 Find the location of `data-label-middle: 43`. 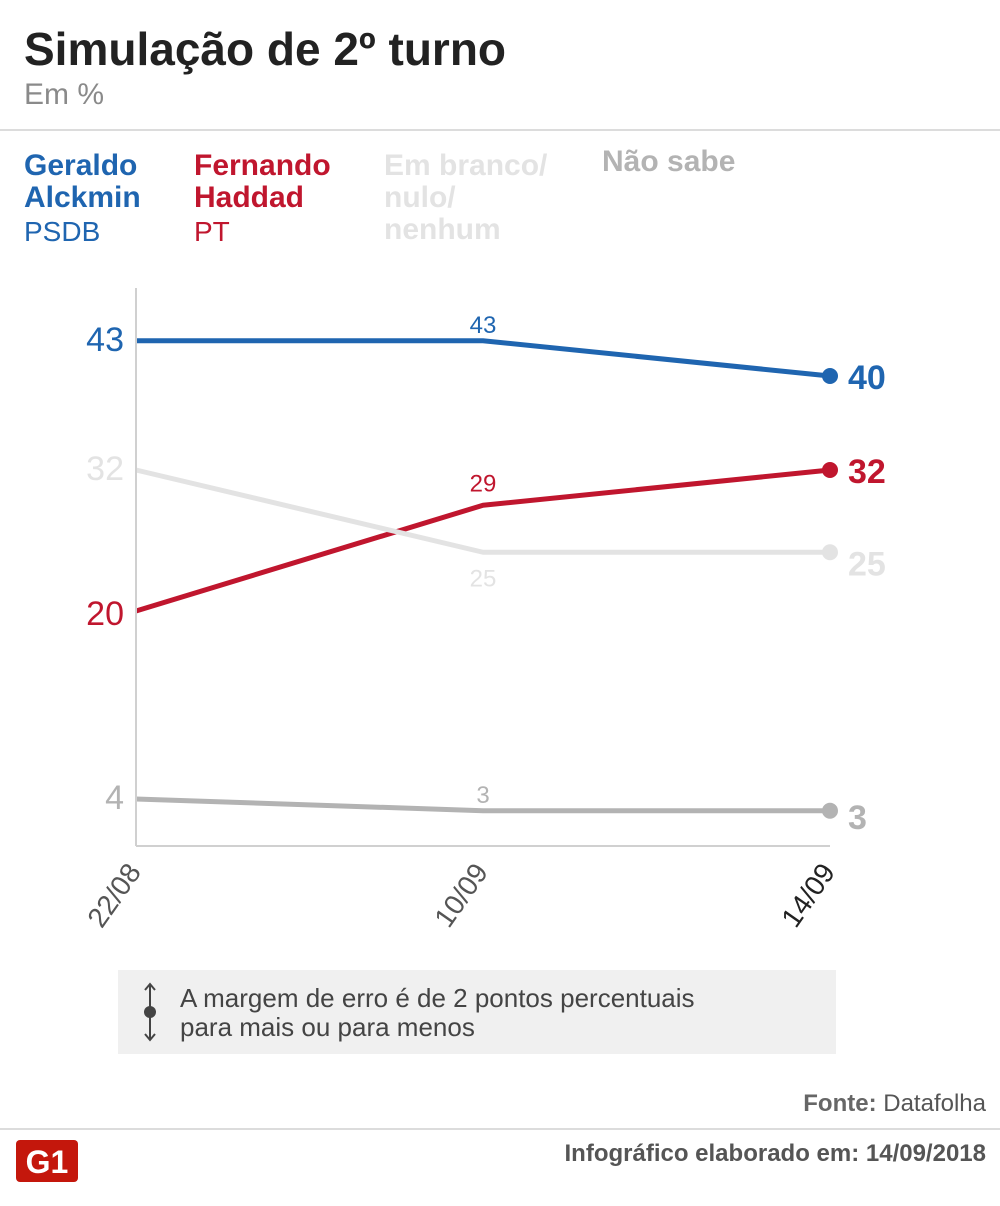

data-label-middle: 43 is located at coordinates (483, 325).